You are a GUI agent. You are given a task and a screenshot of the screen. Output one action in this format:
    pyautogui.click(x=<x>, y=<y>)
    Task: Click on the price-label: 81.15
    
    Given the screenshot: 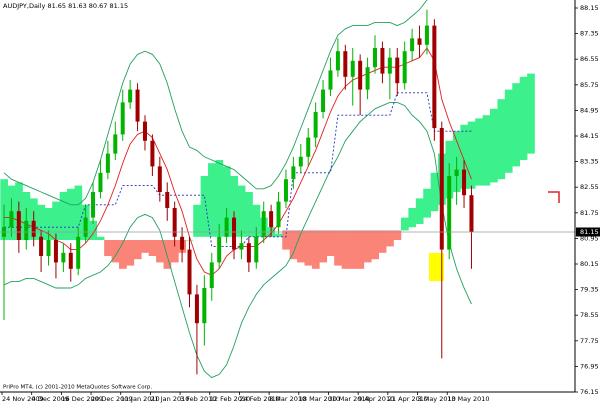 What is the action you would take?
    pyautogui.click(x=589, y=232)
    